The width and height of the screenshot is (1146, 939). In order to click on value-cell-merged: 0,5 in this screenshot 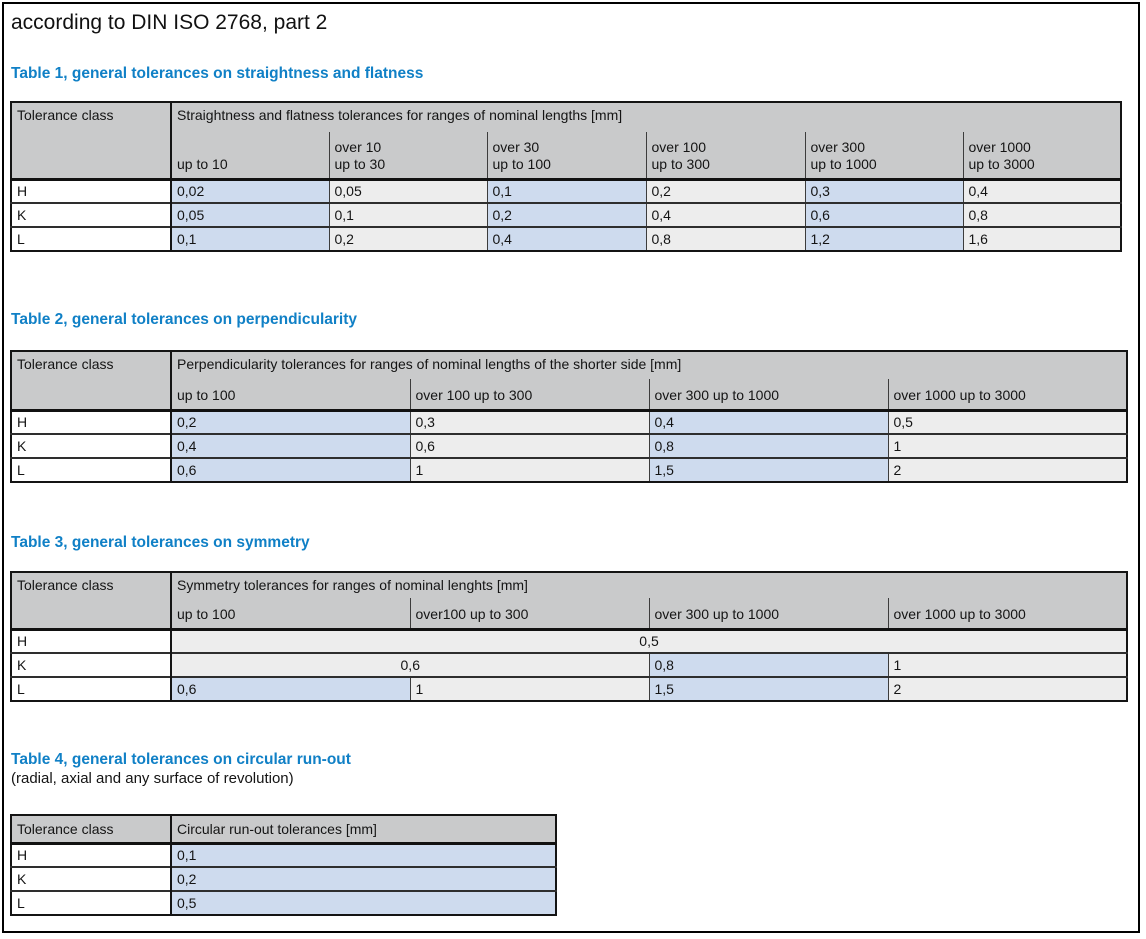, I will do `click(649, 640)`.